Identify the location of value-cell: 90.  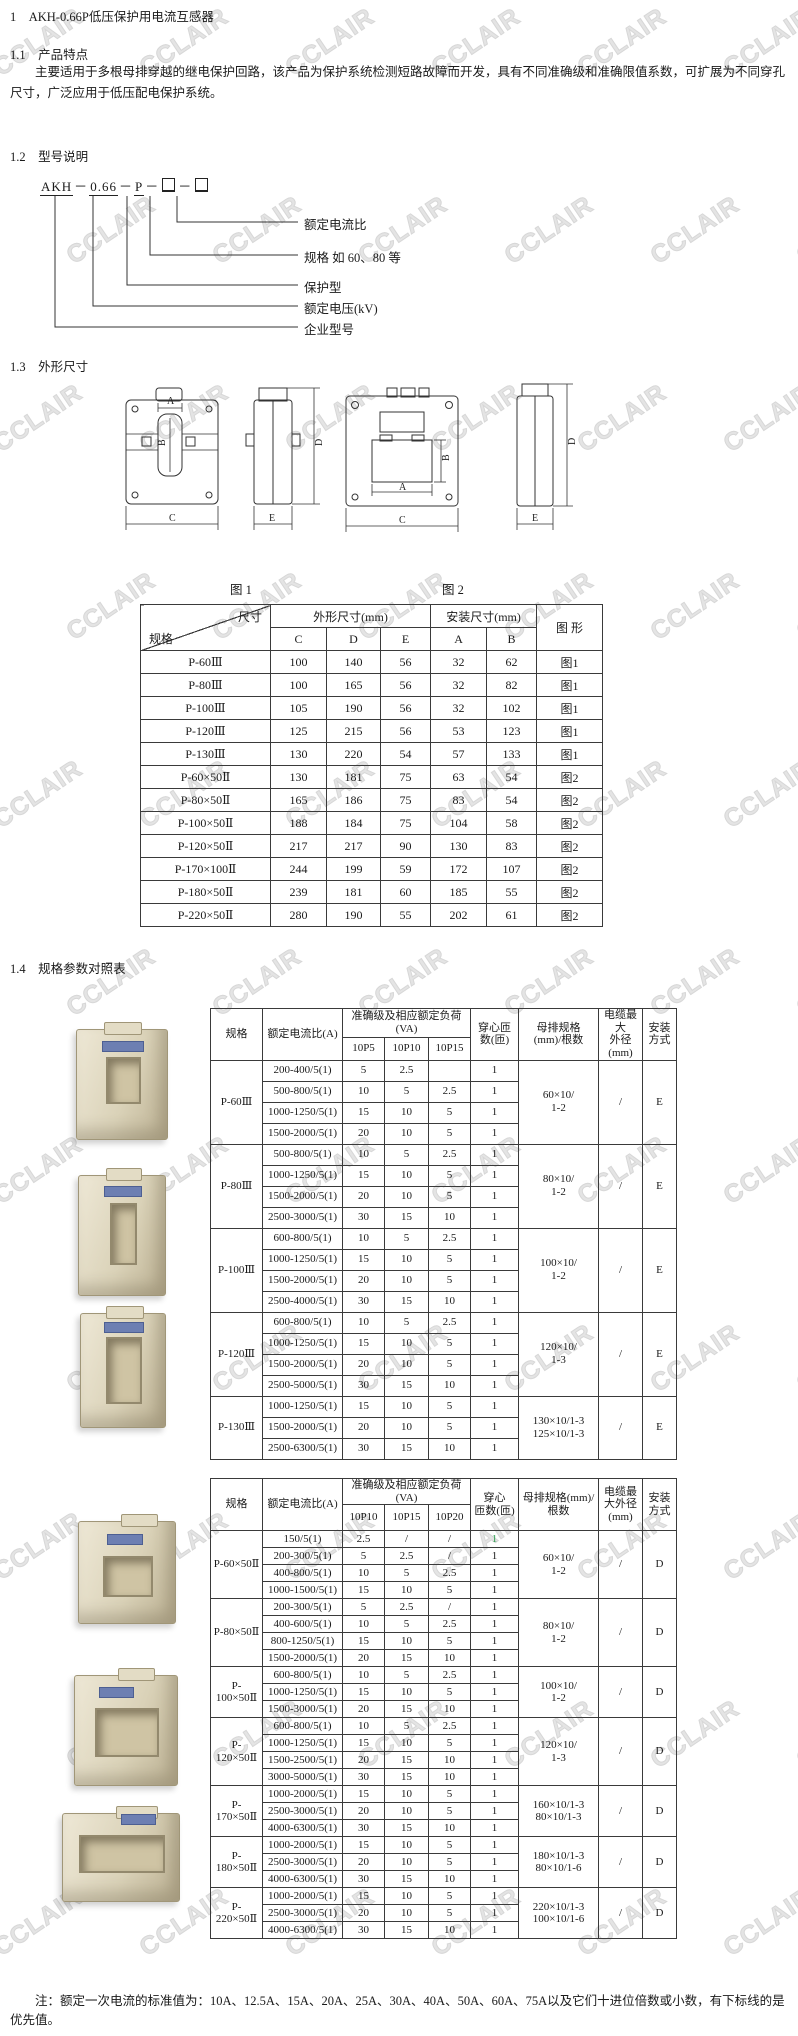
(405, 846).